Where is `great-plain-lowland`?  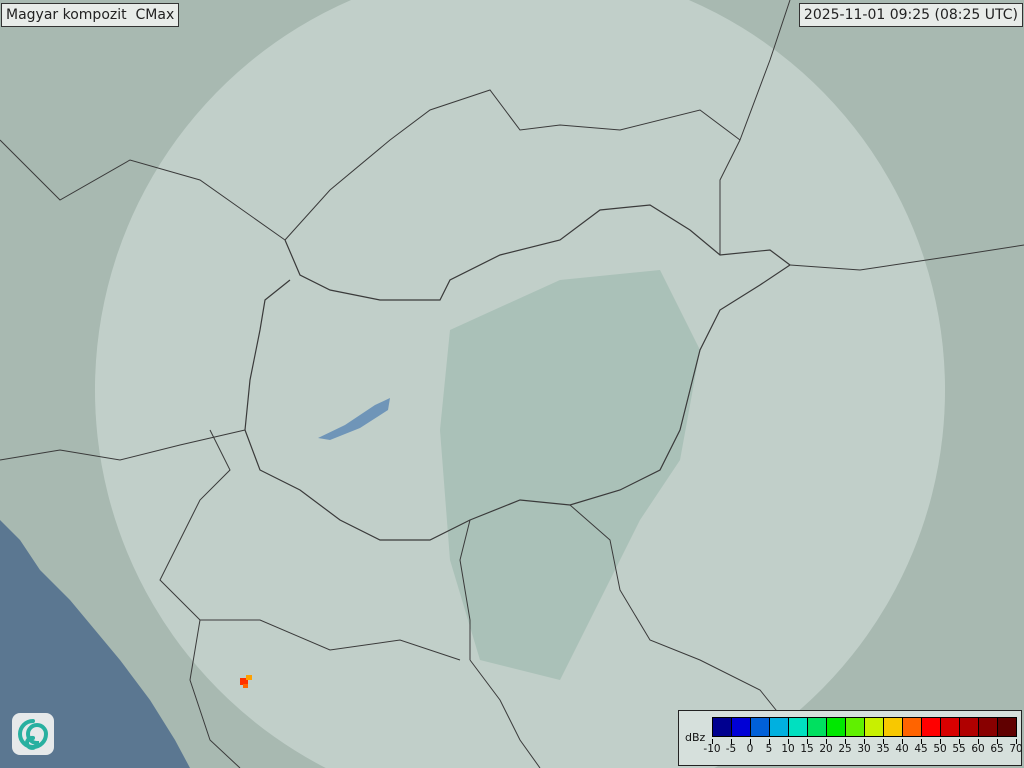 great-plain-lowland is located at coordinates (570, 475).